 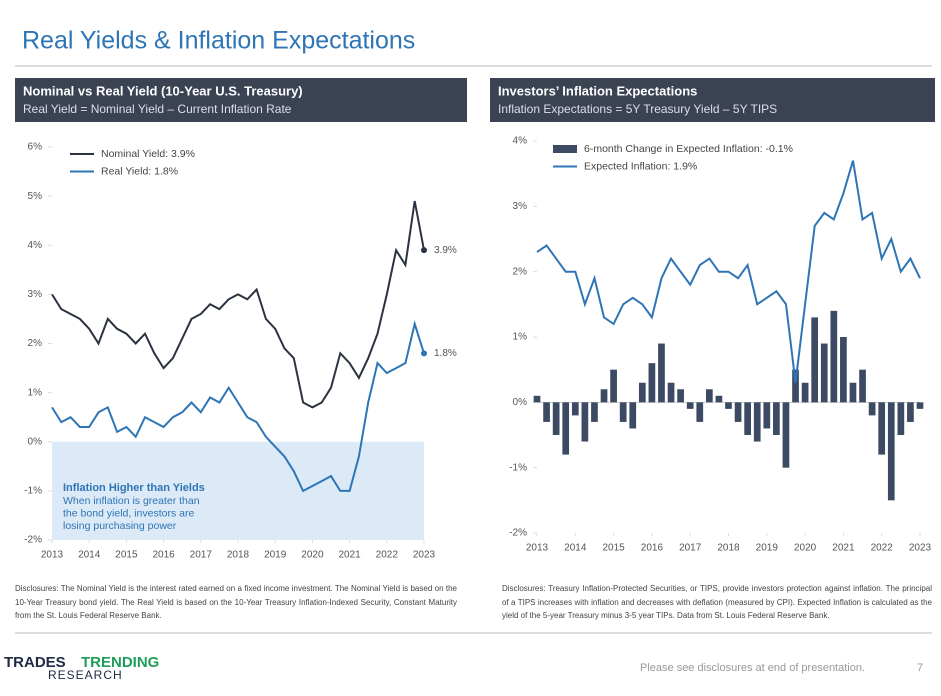 I want to click on legend-label: Real Yield: 1.8%, so click(x=139, y=171).